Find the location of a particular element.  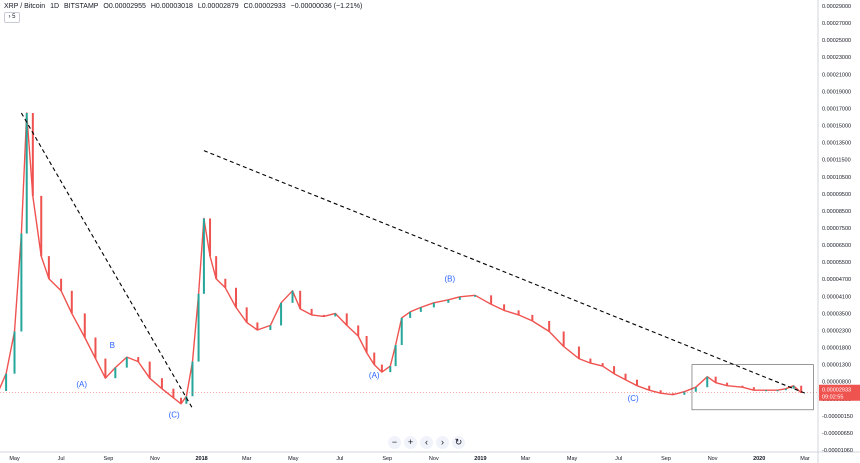

y-tick-label: 0.00002300 is located at coordinates (836, 331).